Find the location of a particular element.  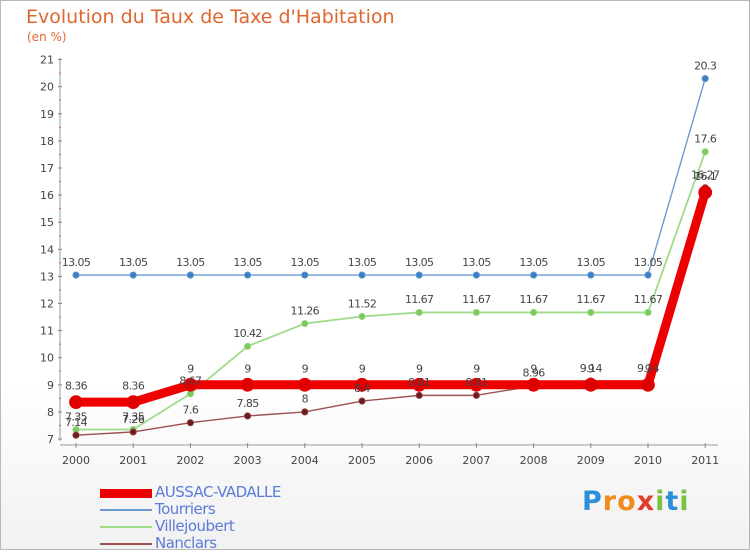

legend-label: Nanclars is located at coordinates (186, 543).